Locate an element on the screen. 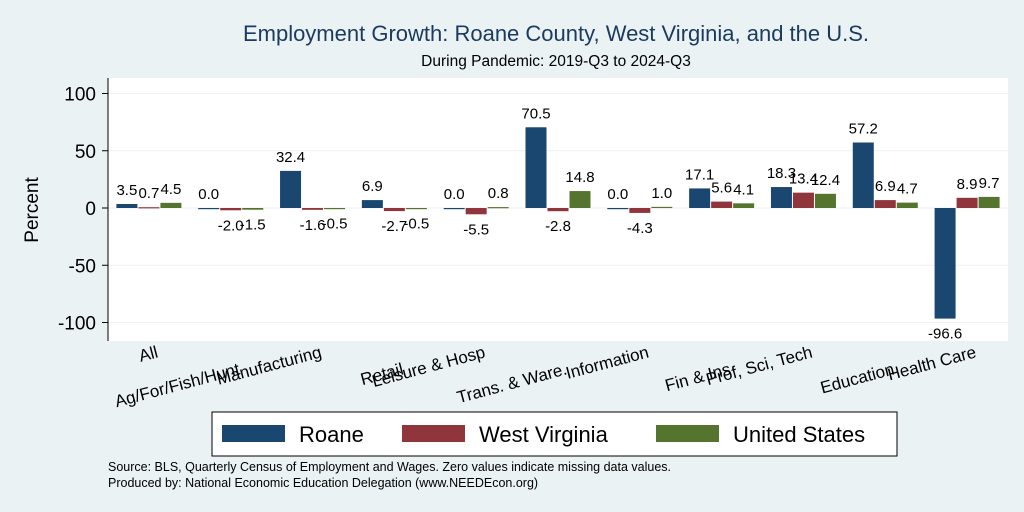 Image resolution: width=1024 pixels, height=512 pixels. data-label: -1.6 is located at coordinates (313, 225).